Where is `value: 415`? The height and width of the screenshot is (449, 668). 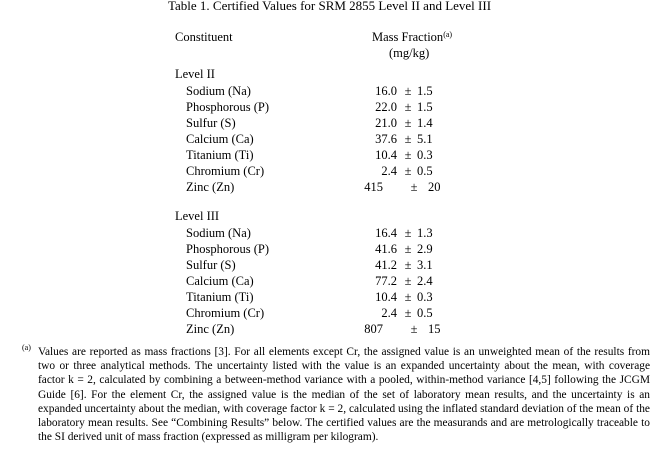 value: 415 is located at coordinates (373, 187).